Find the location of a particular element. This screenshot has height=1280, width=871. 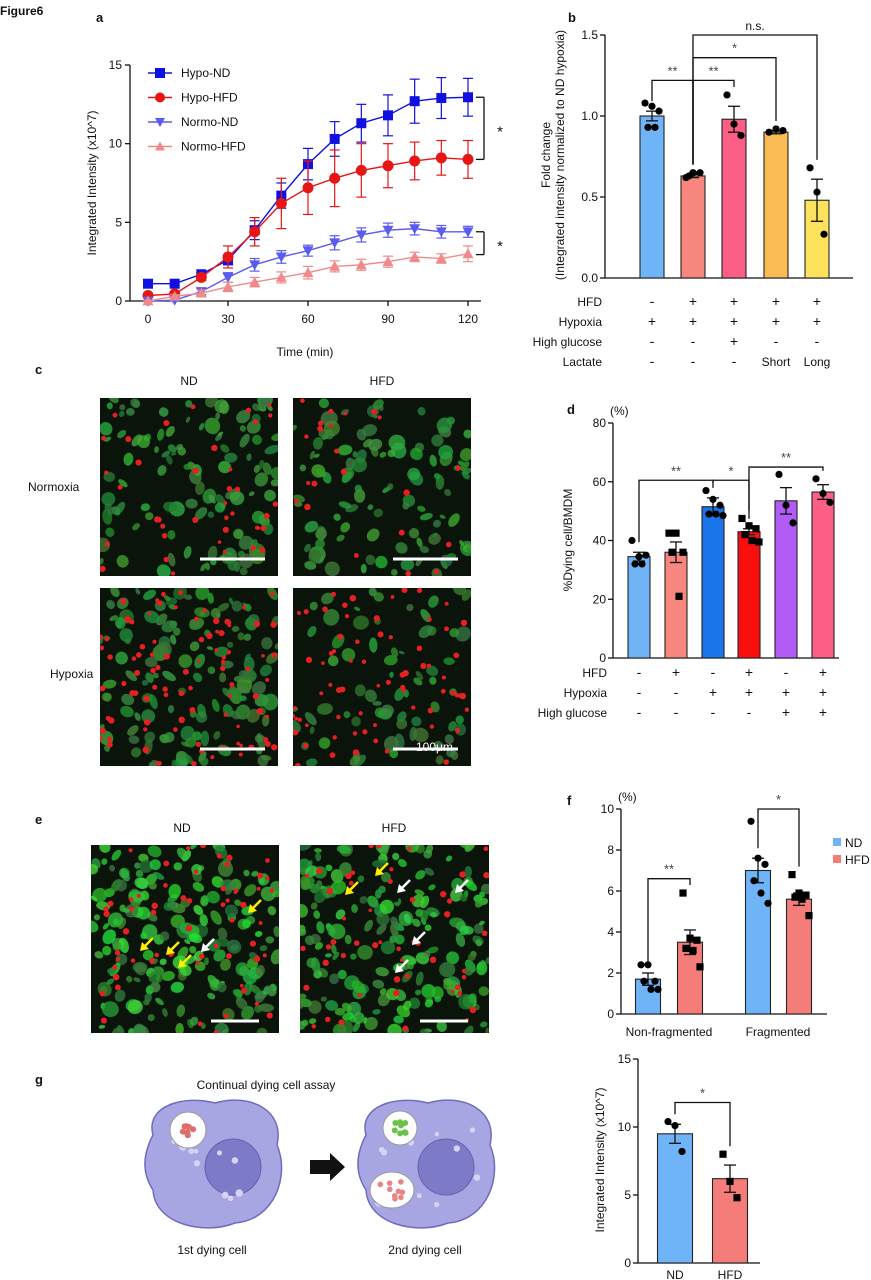

a-y-tick-label: 0 is located at coordinates (118, 301).